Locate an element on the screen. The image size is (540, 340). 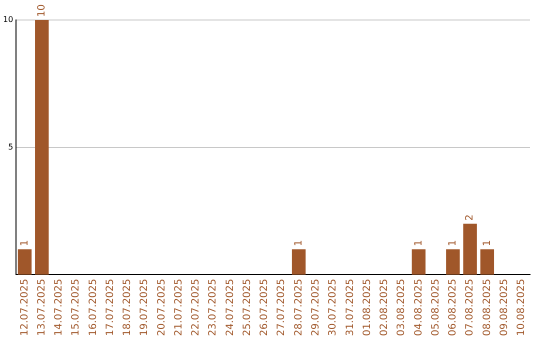
x-tick-label: 28.07.2025 is located at coordinates (298, 307).